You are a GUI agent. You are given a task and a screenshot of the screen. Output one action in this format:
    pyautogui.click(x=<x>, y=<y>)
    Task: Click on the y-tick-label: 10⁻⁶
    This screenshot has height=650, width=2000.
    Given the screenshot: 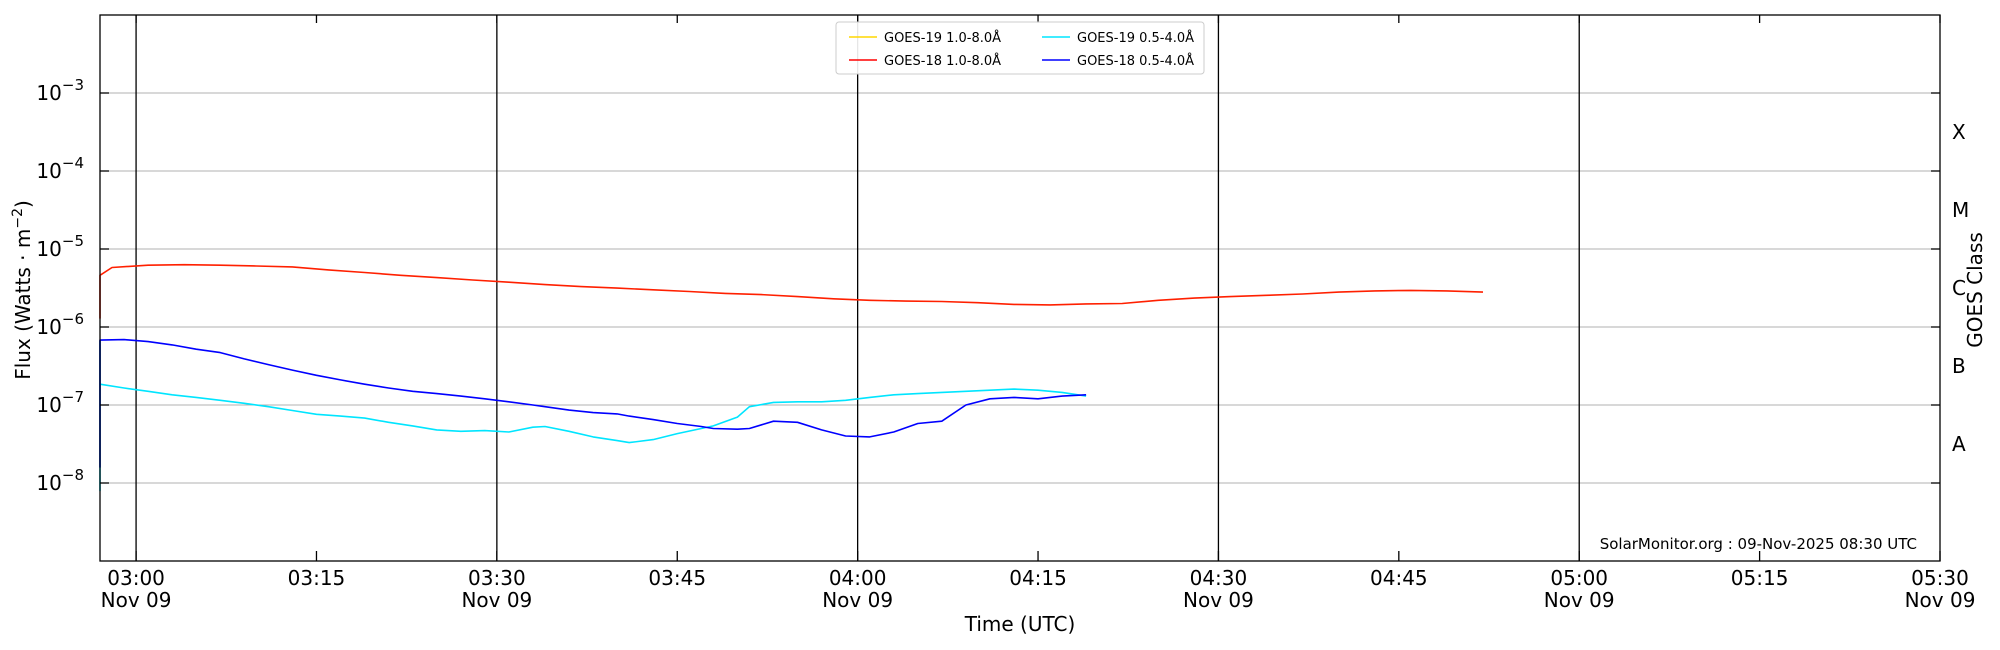 What is the action you would take?
    pyautogui.click(x=60, y=324)
    